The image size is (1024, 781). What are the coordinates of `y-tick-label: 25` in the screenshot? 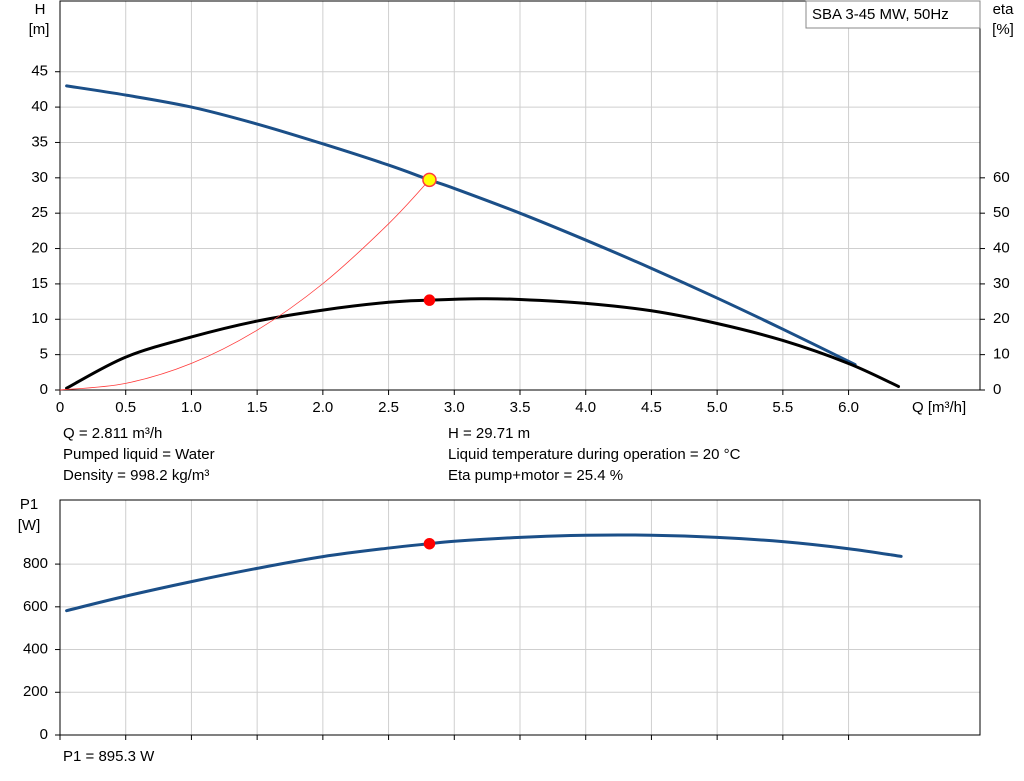 It's located at (39, 212).